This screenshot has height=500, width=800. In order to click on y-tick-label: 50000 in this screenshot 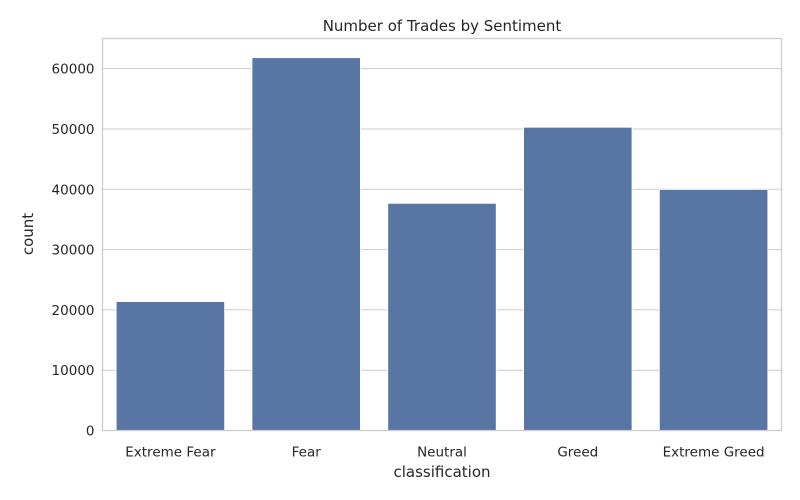, I will do `click(73, 130)`.